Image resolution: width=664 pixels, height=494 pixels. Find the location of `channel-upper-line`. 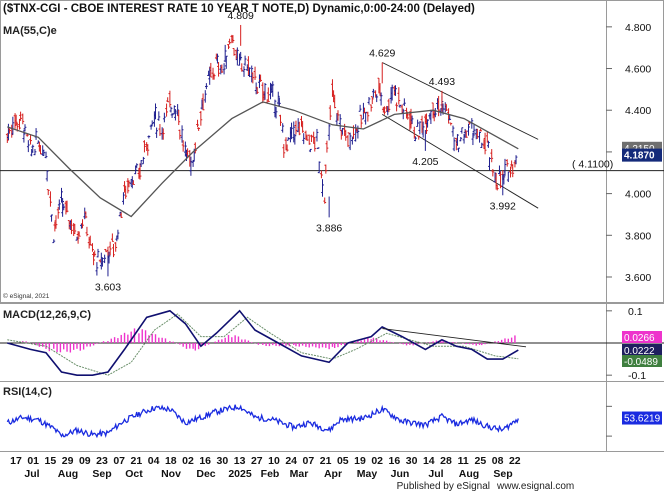

channel-upper-line is located at coordinates (460, 101).